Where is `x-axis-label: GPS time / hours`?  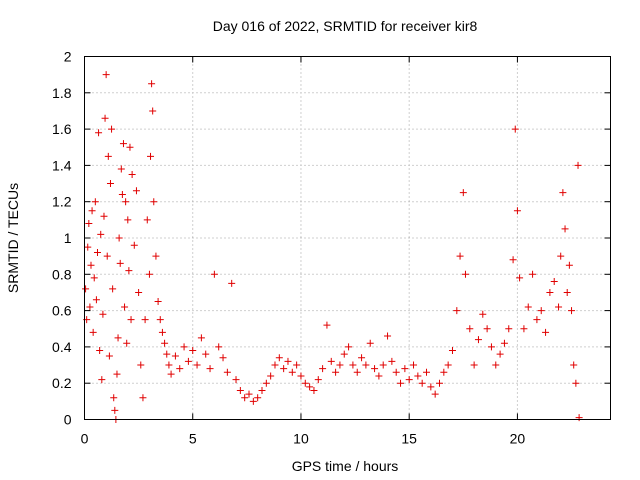
x-axis-label: GPS time / hours is located at coordinates (345, 466).